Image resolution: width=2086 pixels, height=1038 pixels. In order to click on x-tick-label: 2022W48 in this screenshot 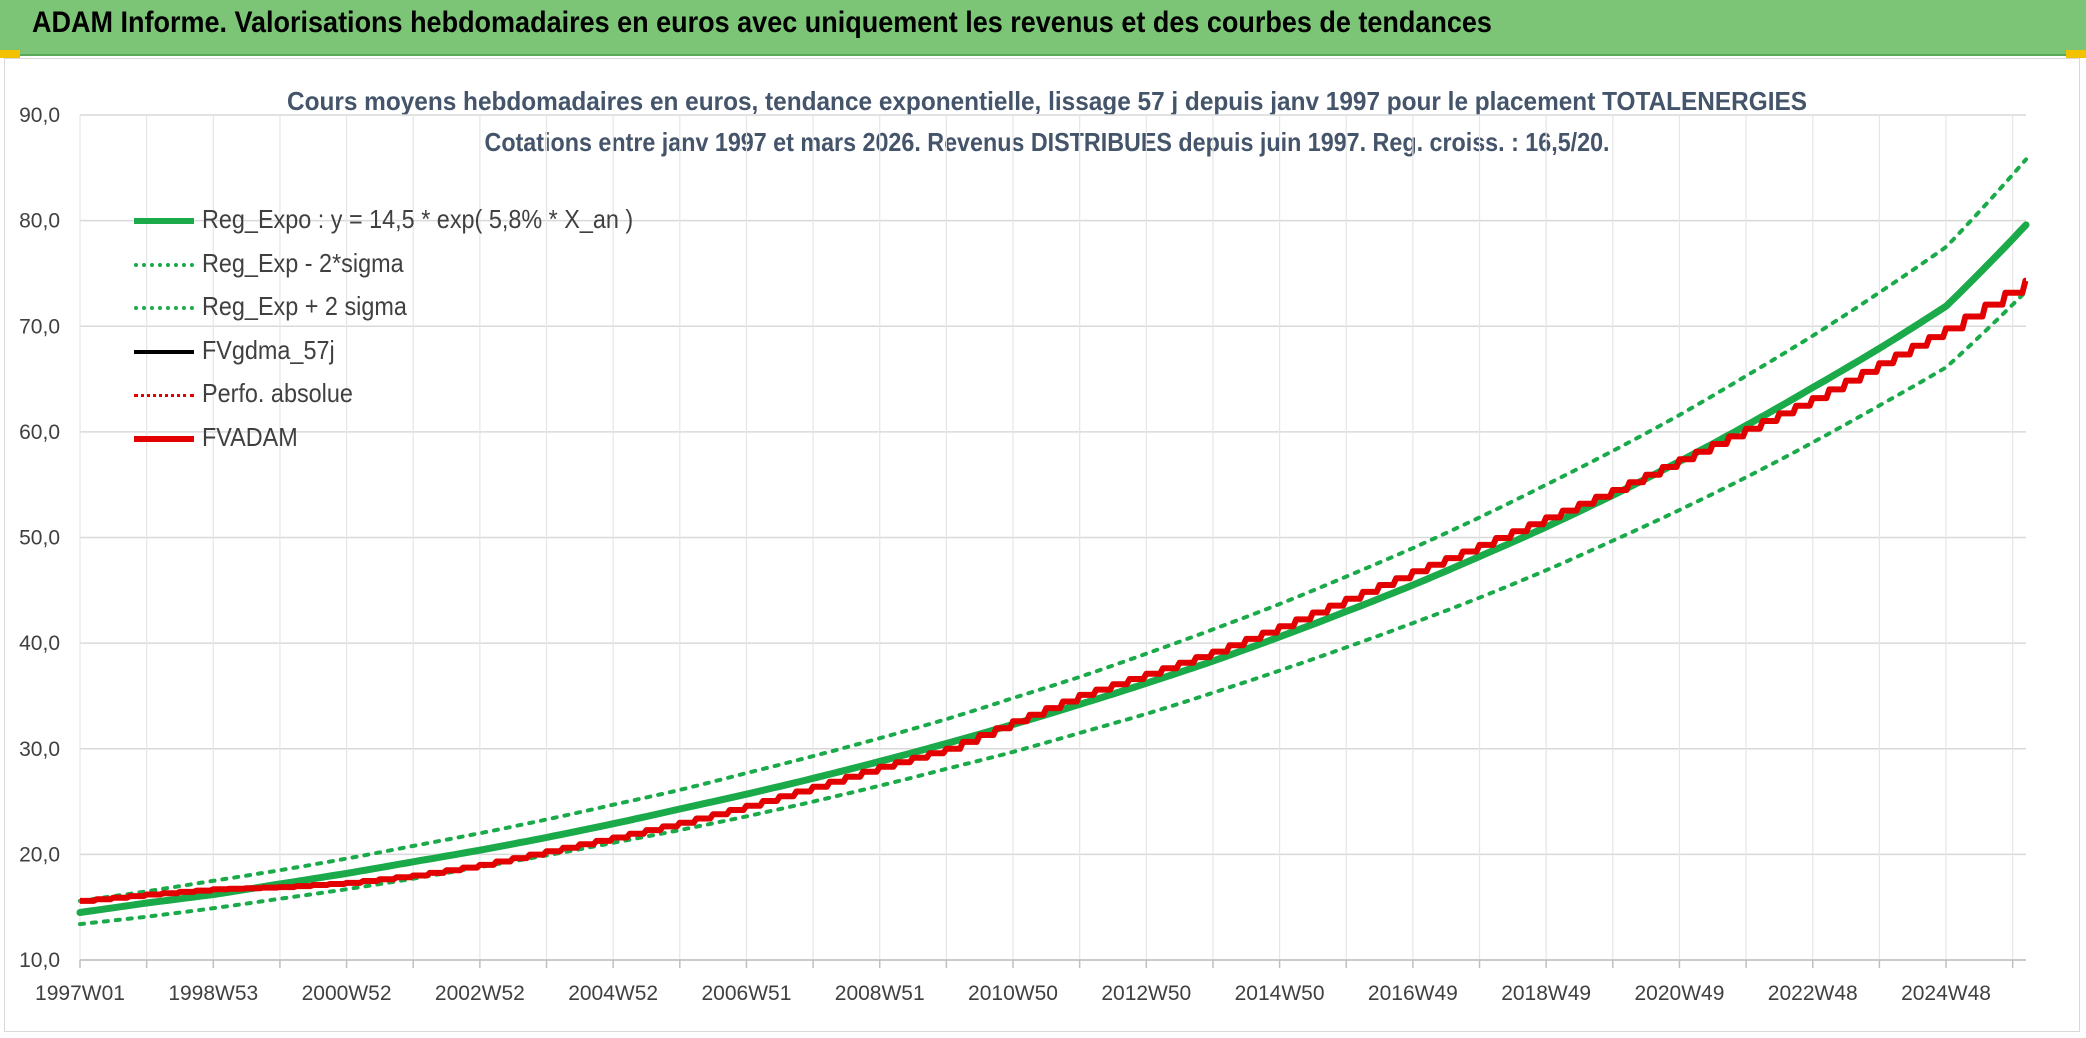, I will do `click(1813, 993)`.